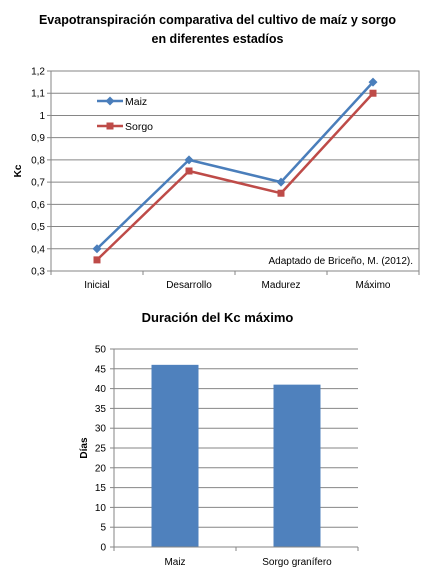  I want to click on legend-label-maiz: Maiz, so click(136, 102).